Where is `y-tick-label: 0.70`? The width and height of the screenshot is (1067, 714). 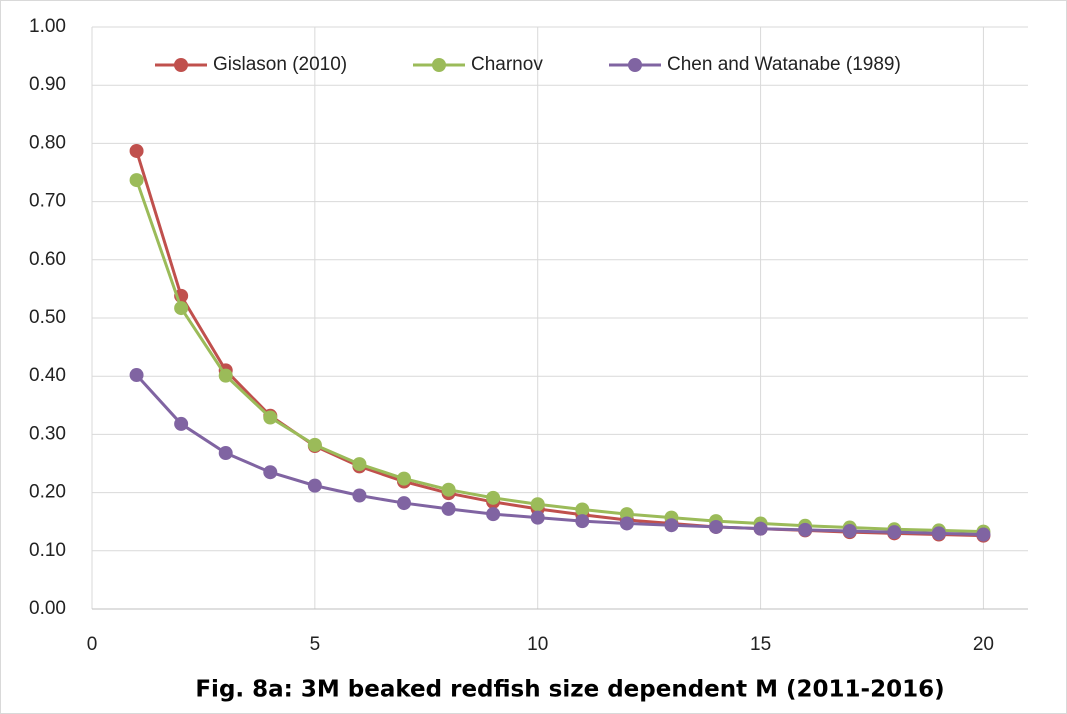 y-tick-label: 0.70 is located at coordinates (47, 201).